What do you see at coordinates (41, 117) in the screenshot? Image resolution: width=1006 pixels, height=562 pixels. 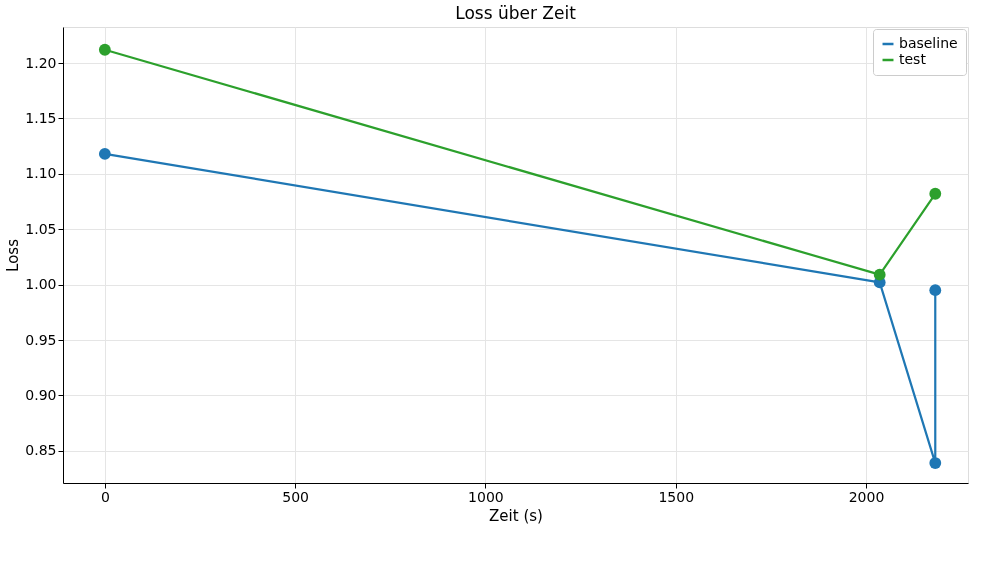 I see `y-tick-label: 1.15` at bounding box center [41, 117].